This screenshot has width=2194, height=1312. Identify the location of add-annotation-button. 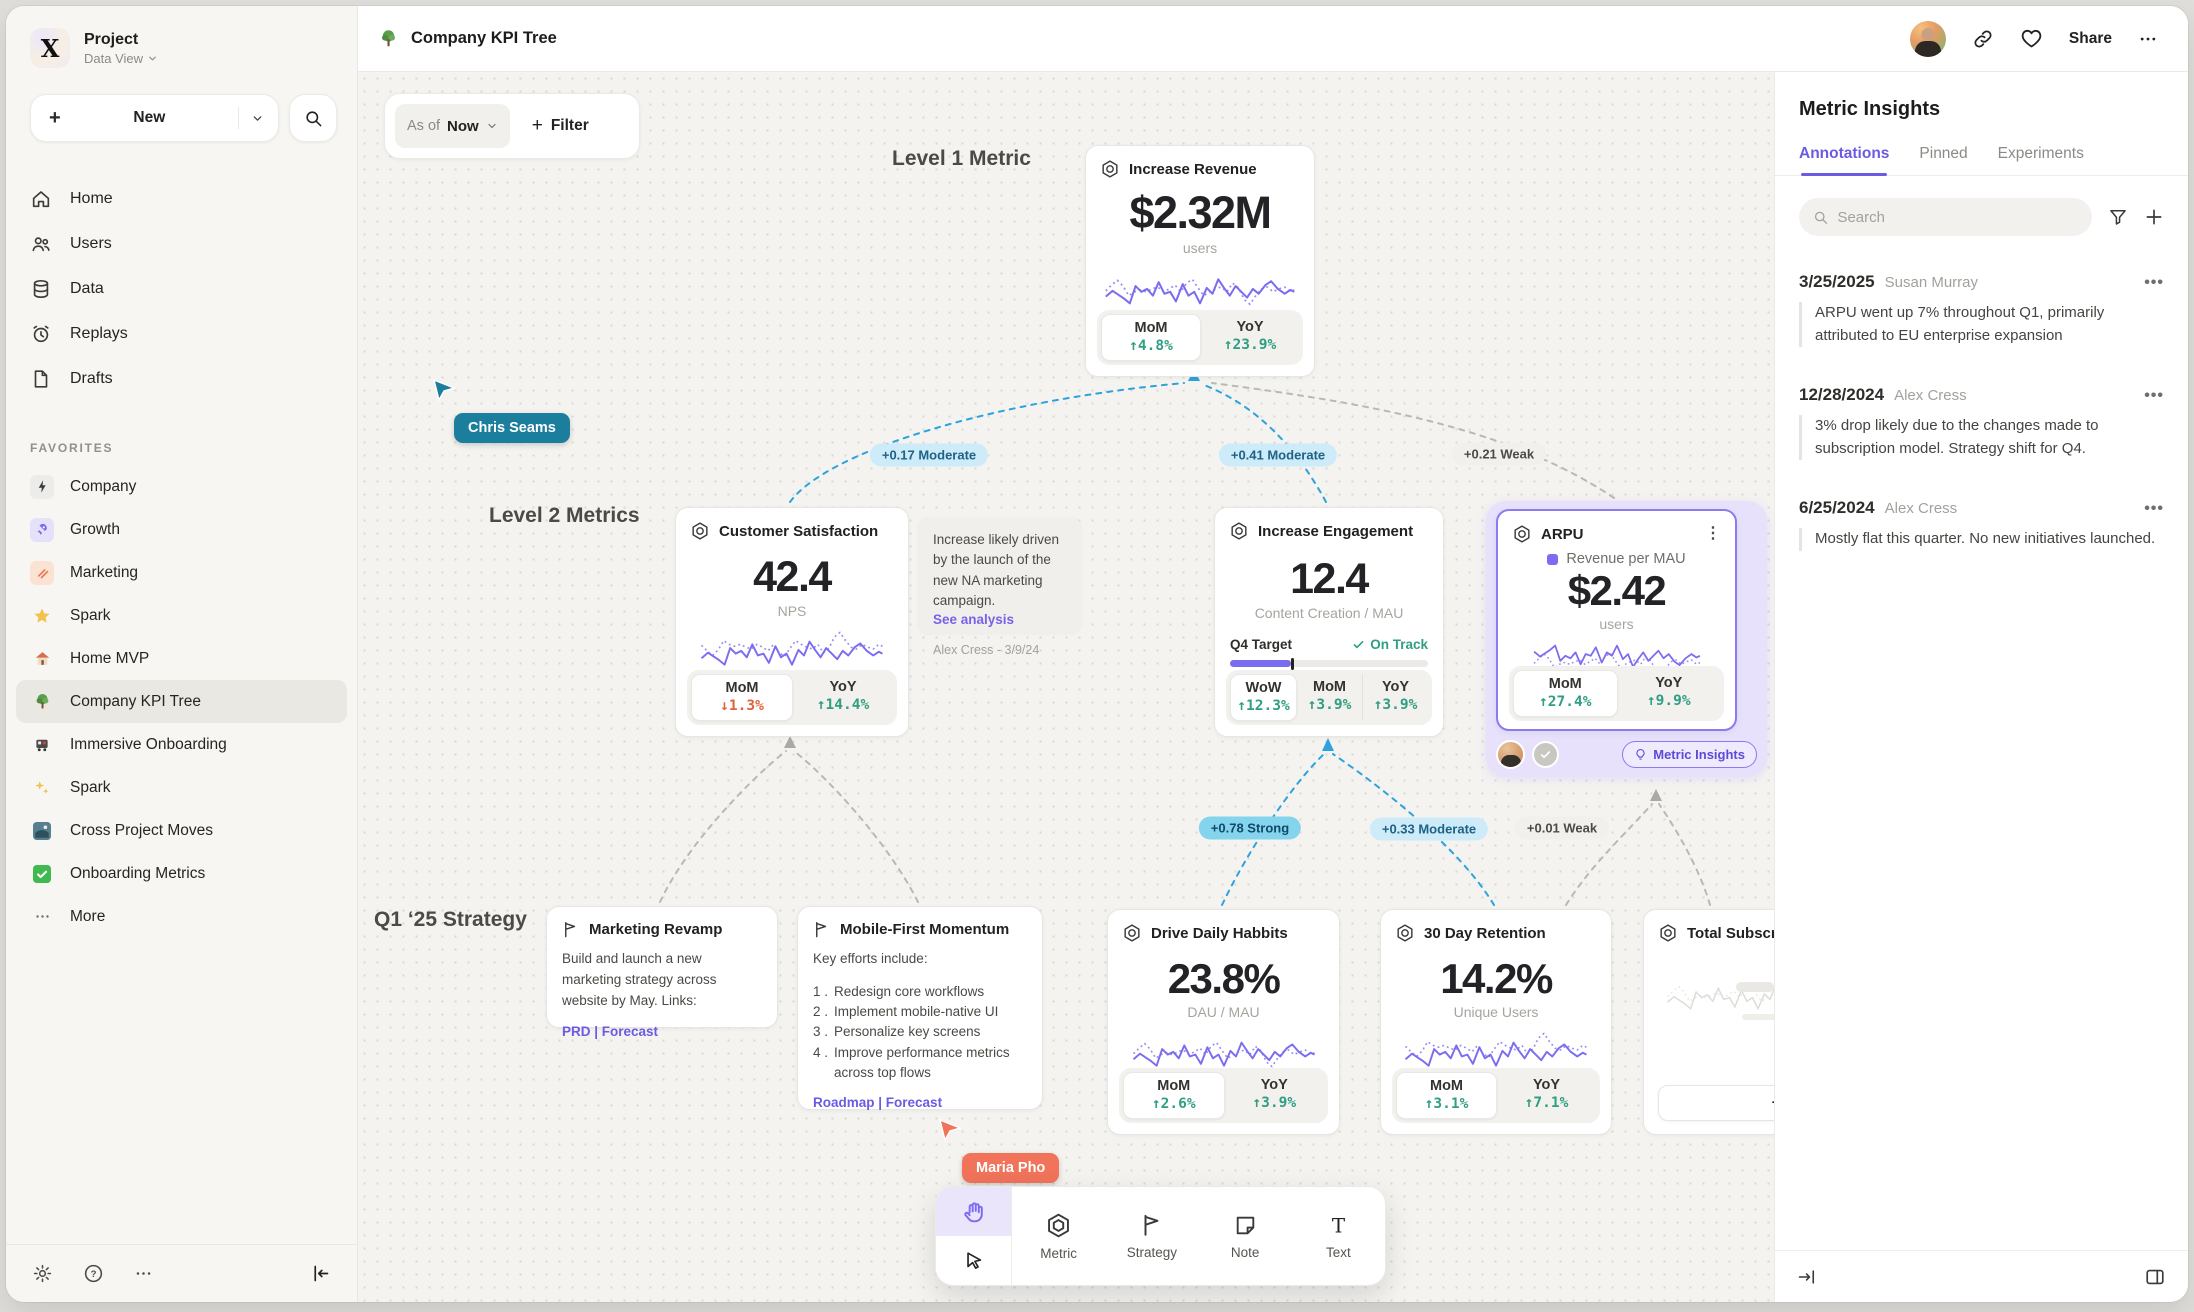
(2154, 217).